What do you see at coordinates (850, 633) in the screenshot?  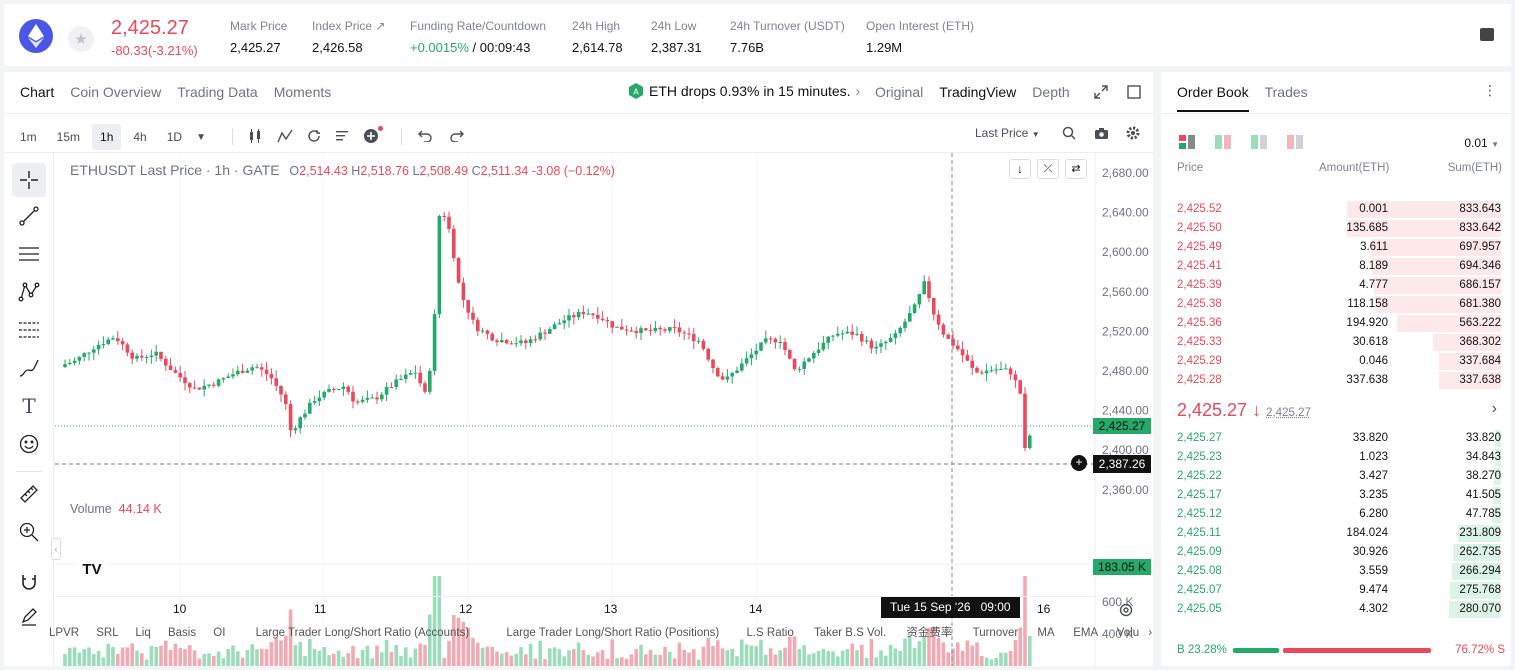 I see `indicator-taker-vol: Taker B.S Vol.` at bounding box center [850, 633].